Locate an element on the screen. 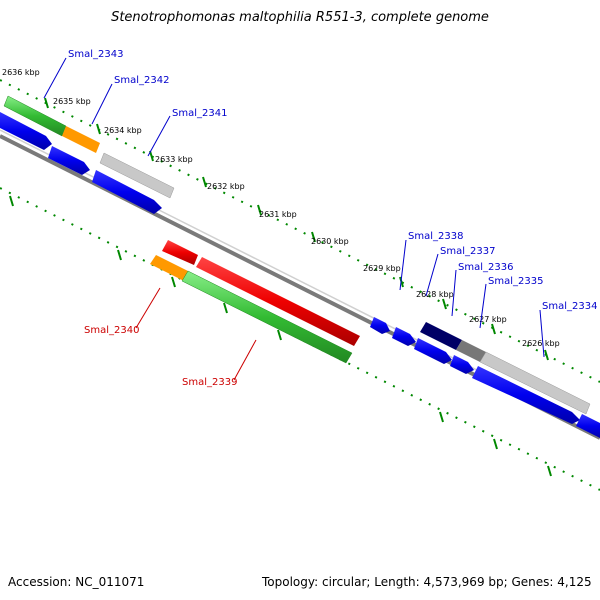  reverse-genes is located at coordinates (255, 302).